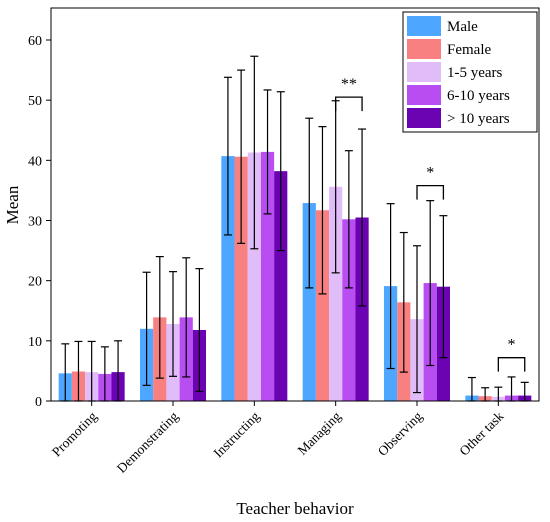 This screenshot has height=522, width=550. I want to click on bar-instructing-male, so click(228, 278).